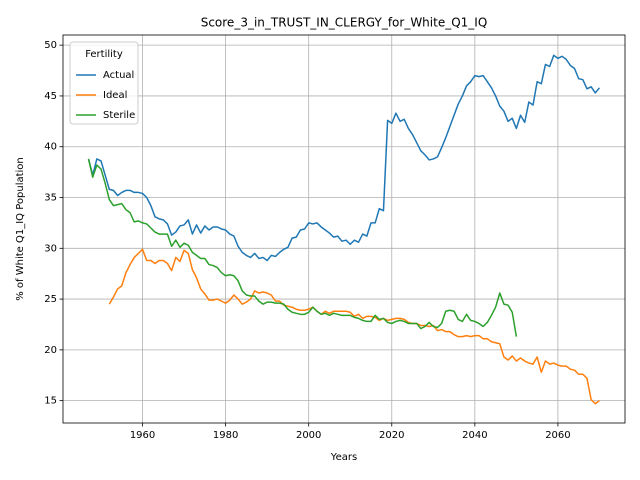  What do you see at coordinates (119, 115) in the screenshot?
I see `legend-label: Sterile` at bounding box center [119, 115].